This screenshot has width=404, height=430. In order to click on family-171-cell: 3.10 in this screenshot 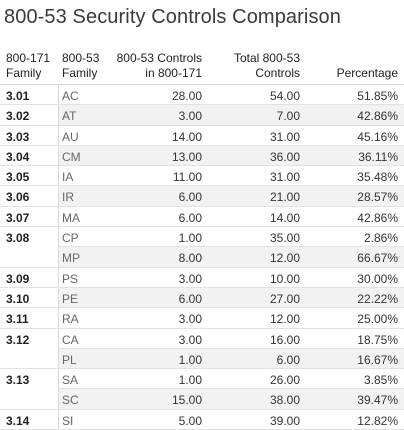, I will do `click(18, 298)`.